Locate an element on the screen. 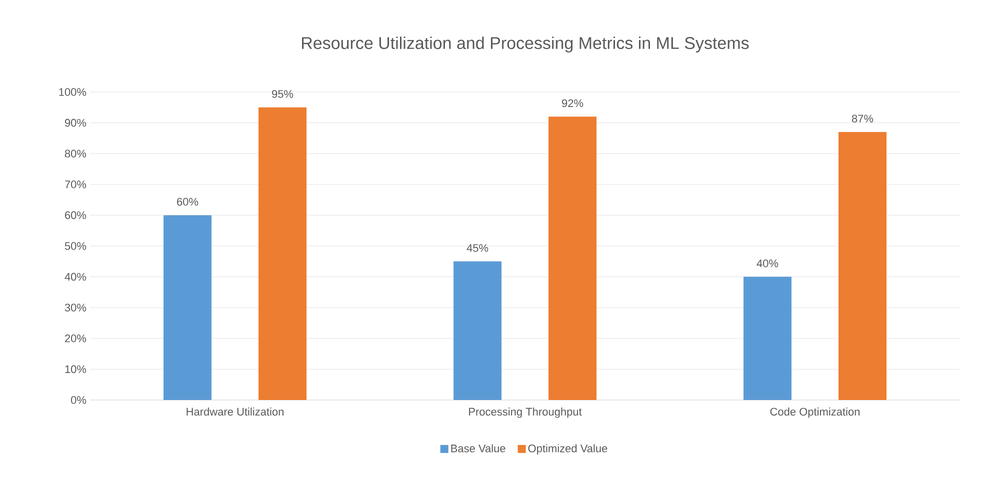  y-tick-label: 10% is located at coordinates (75, 369).